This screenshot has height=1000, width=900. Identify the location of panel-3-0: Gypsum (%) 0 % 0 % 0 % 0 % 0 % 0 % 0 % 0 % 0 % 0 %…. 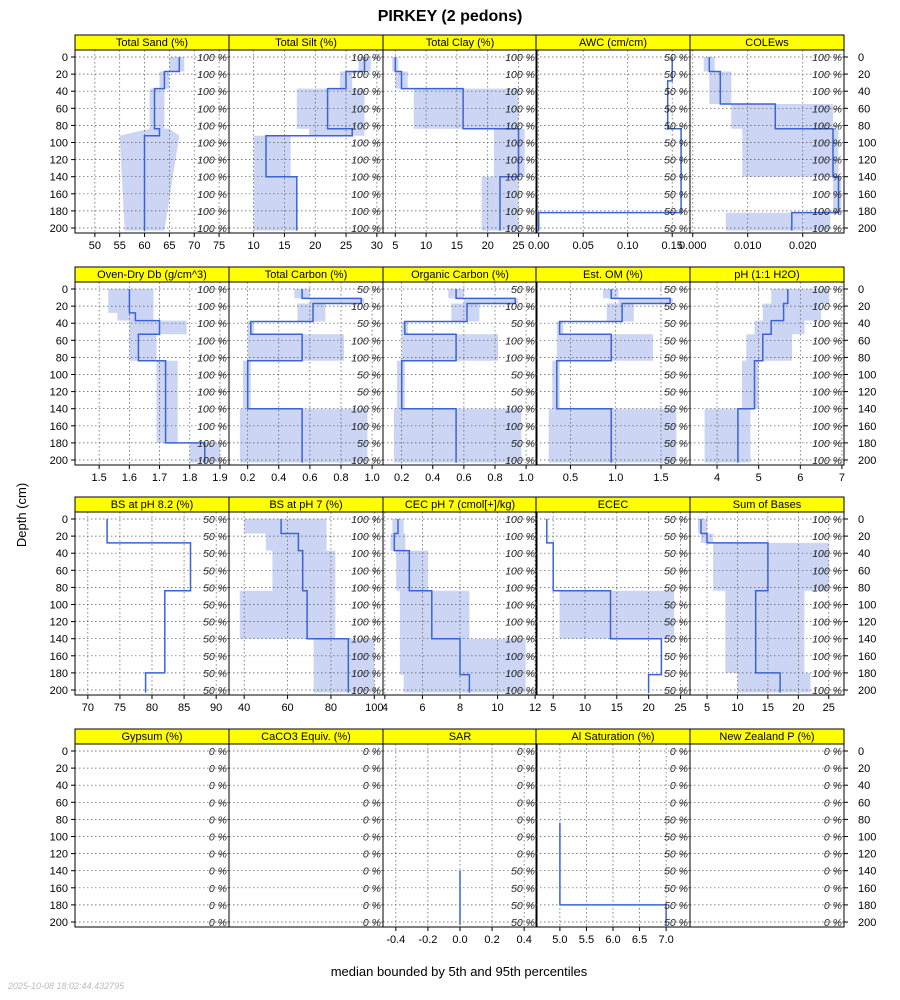
(152, 828).